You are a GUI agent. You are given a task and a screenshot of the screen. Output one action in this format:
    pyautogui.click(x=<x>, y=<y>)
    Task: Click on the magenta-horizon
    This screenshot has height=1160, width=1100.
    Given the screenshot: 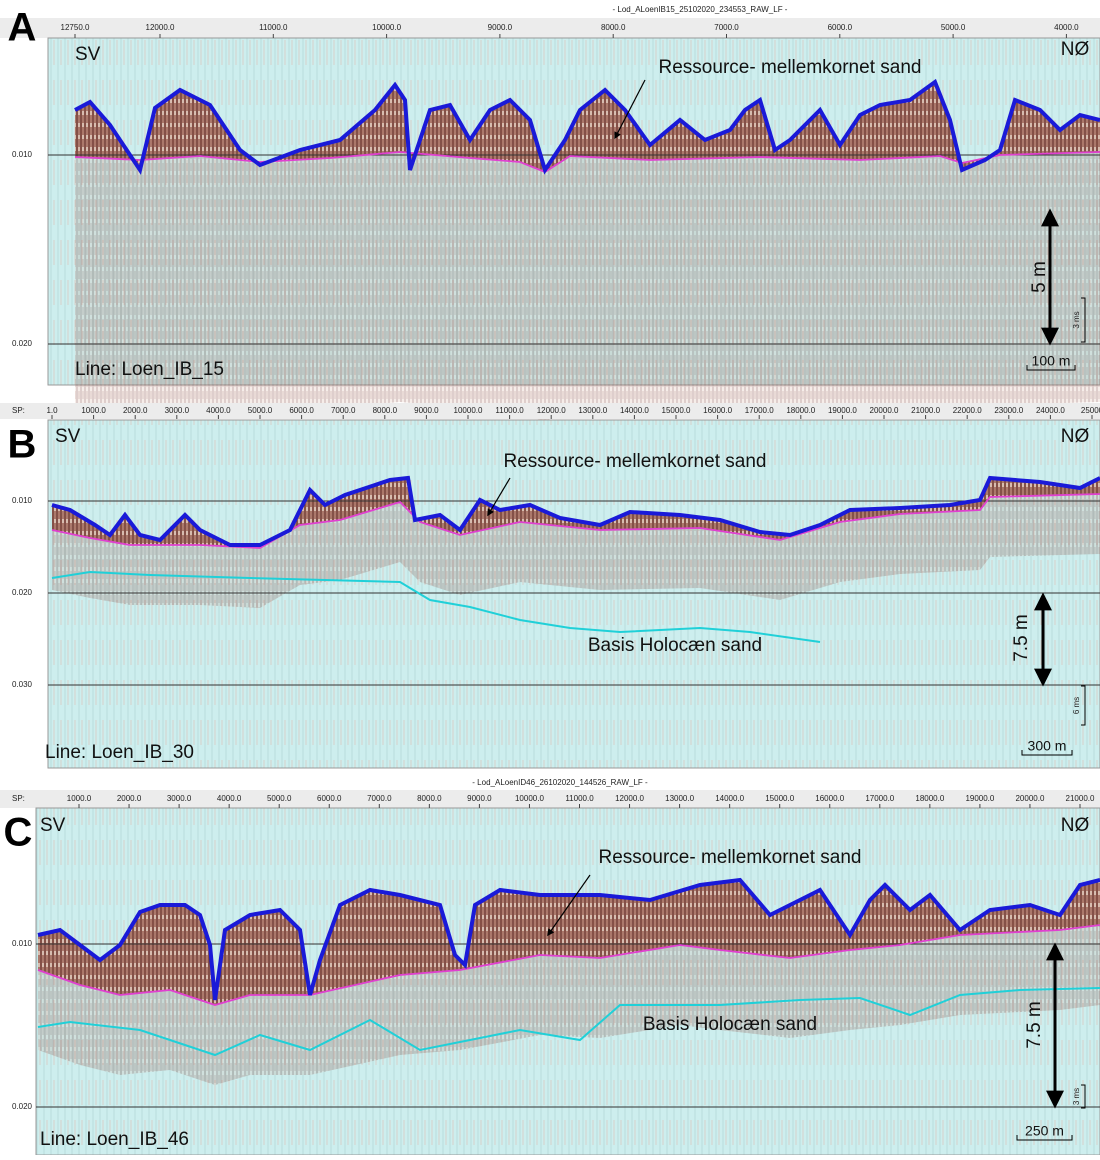 What is the action you would take?
    pyautogui.click(x=575, y=521)
    